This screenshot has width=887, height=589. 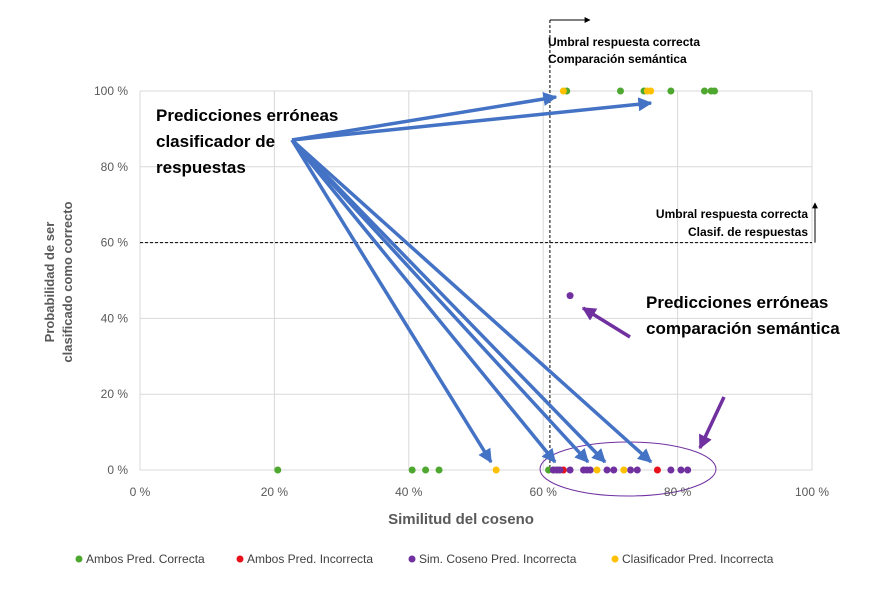 I want to click on y-axis-title-line-2: clasificado como correcto, so click(x=67, y=281).